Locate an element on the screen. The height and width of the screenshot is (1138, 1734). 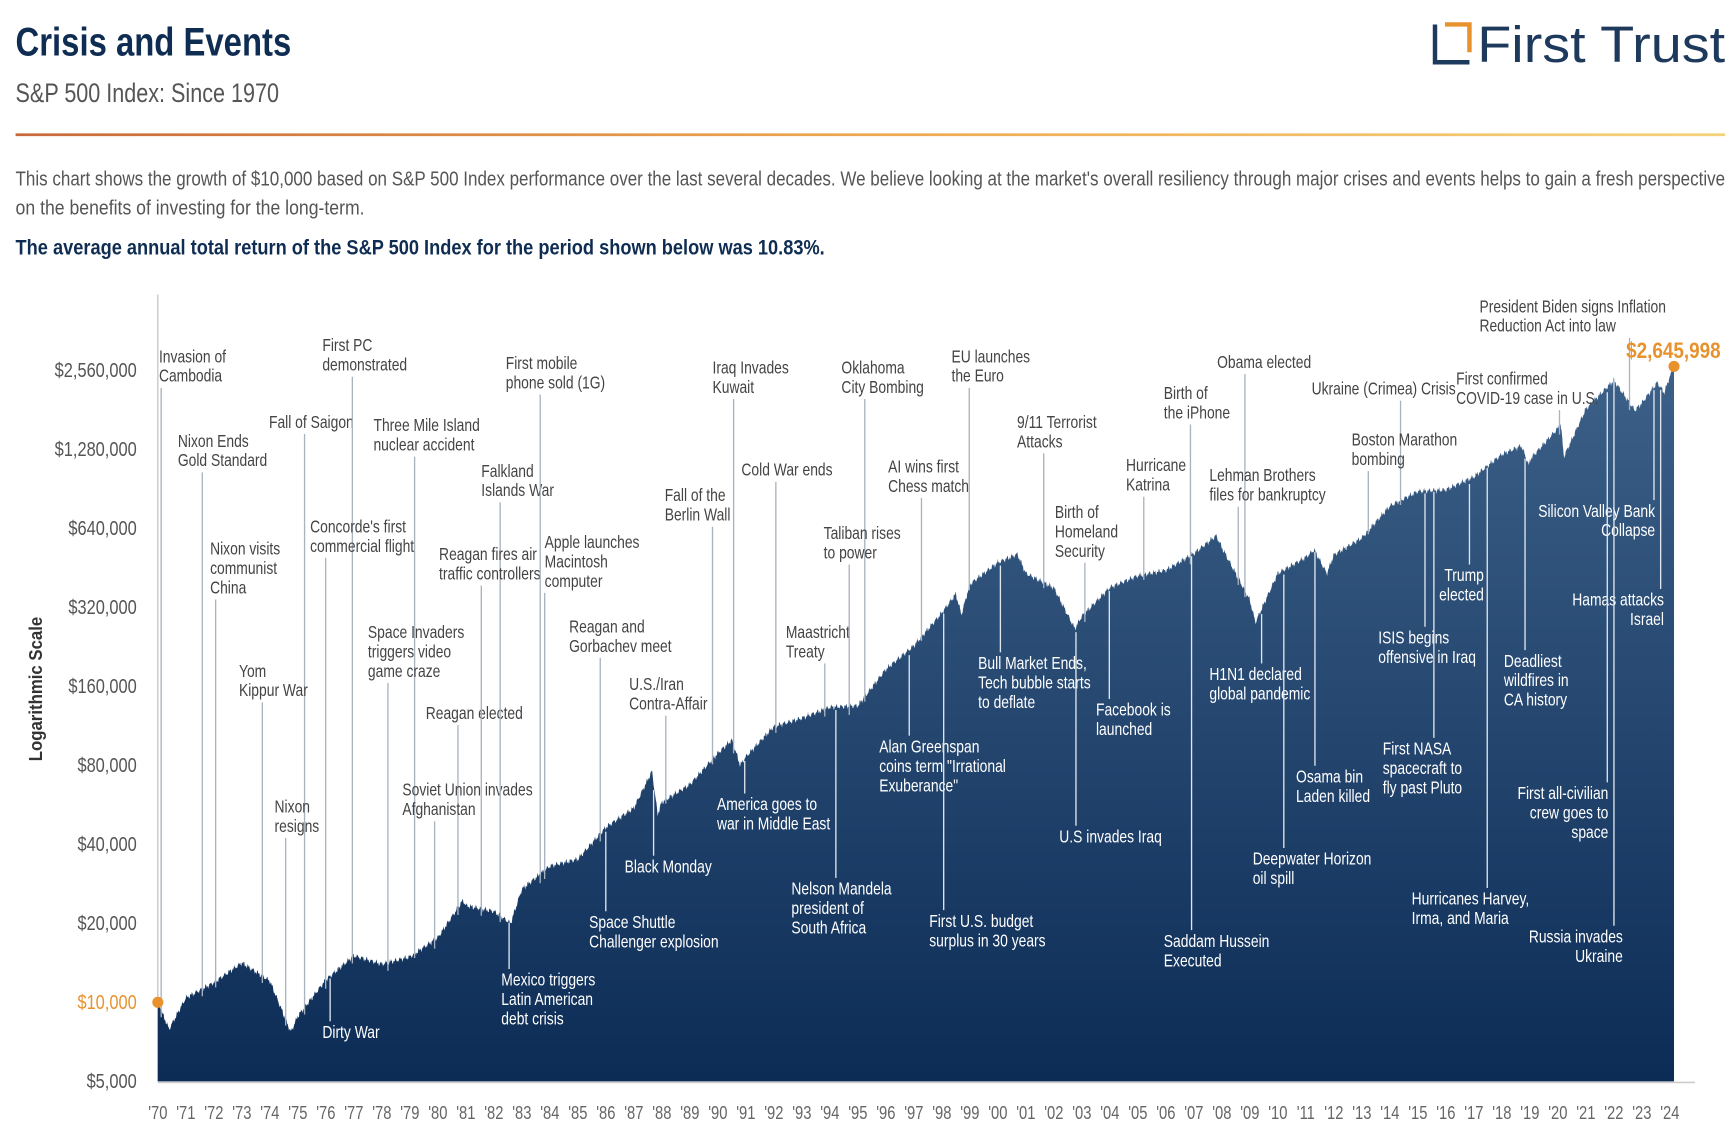
annotation-text: Deadliest is located at coordinates (1533, 661).